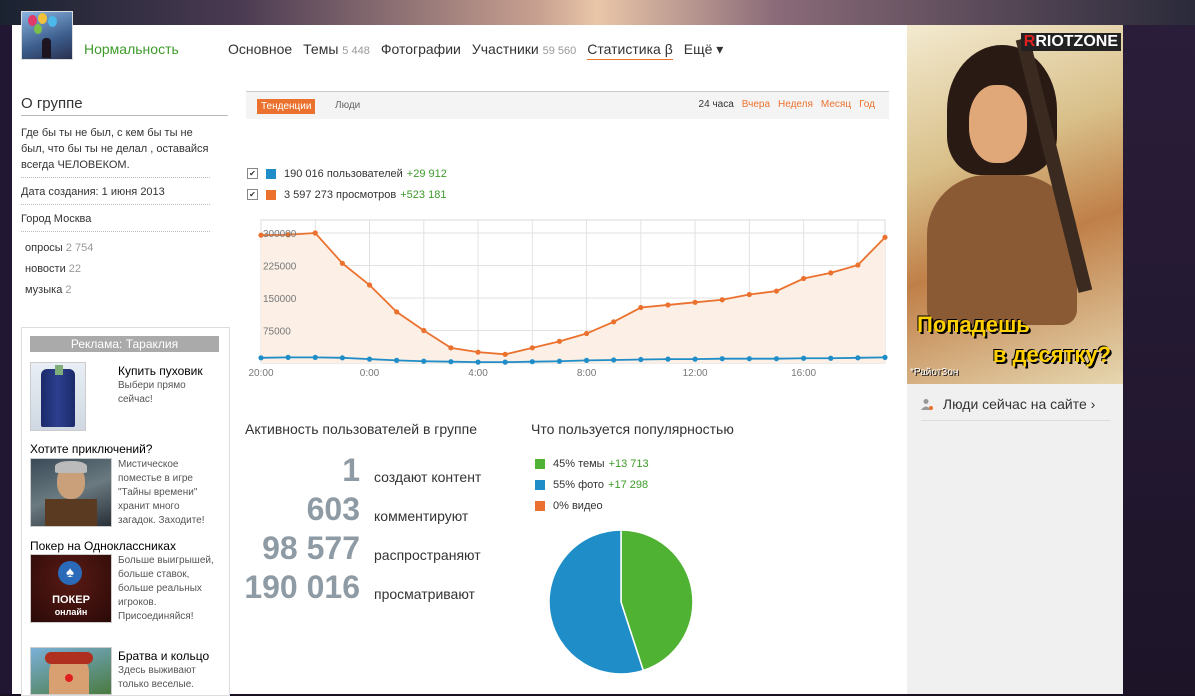  What do you see at coordinates (340, 194) in the screenshot?
I see `views-total: 3 597 273 просмотров` at bounding box center [340, 194].